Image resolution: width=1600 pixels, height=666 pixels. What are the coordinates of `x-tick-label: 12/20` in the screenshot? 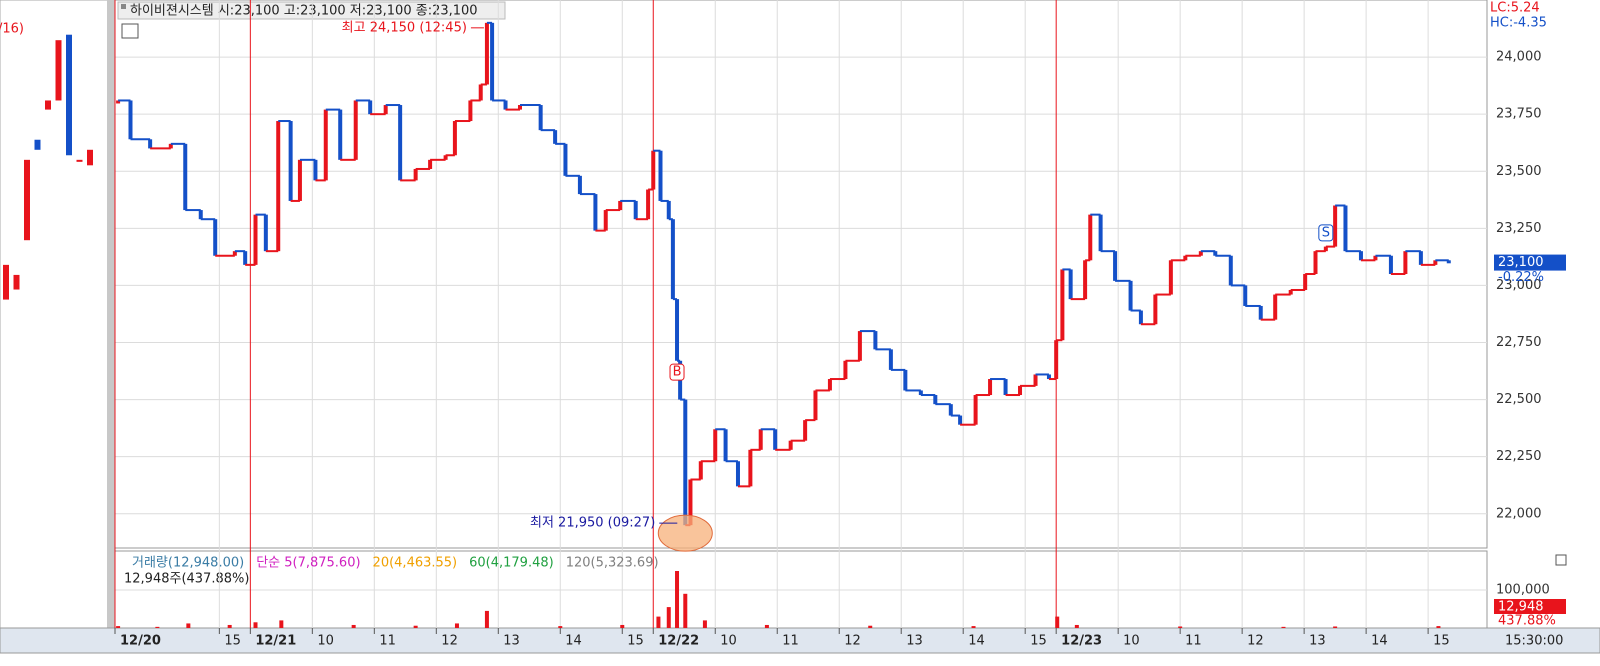 It's located at (140, 641).